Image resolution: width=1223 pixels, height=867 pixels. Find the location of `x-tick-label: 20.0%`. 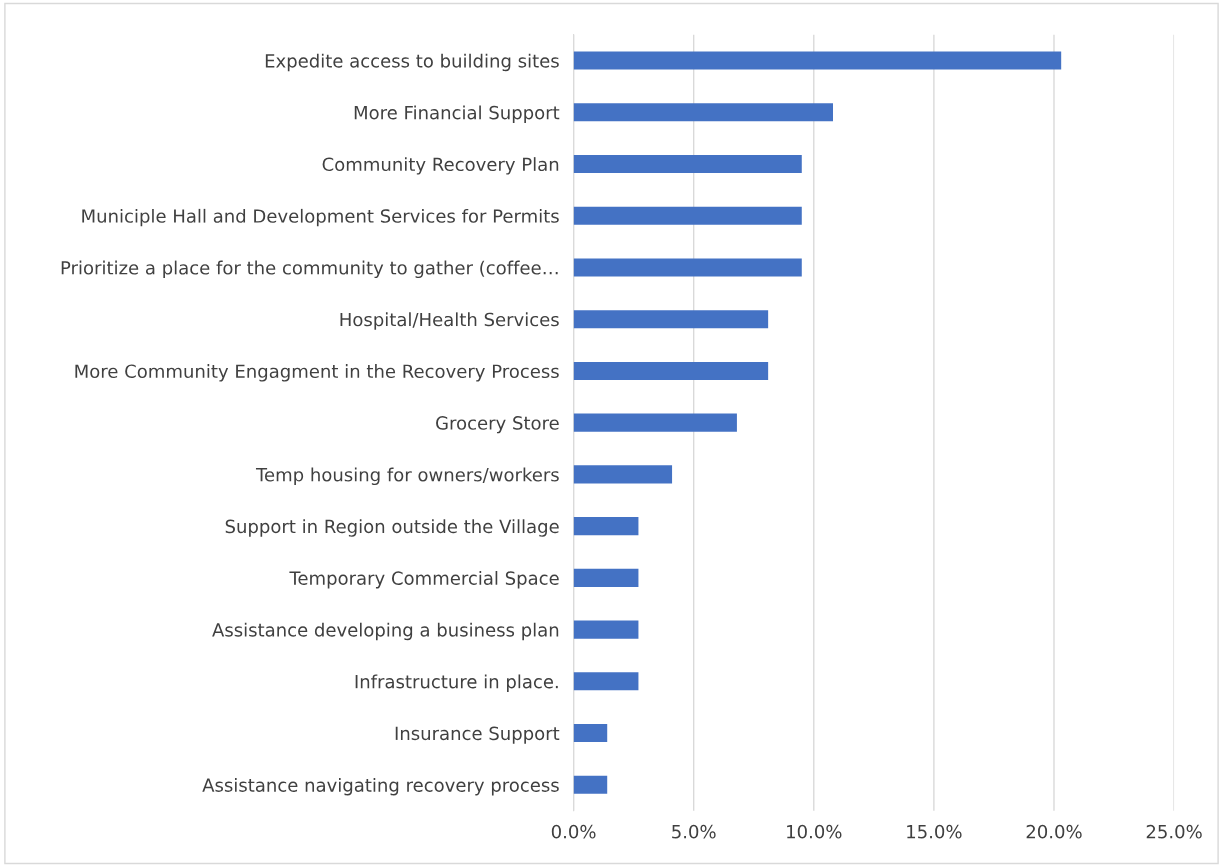

x-tick-label: 20.0% is located at coordinates (1054, 831).